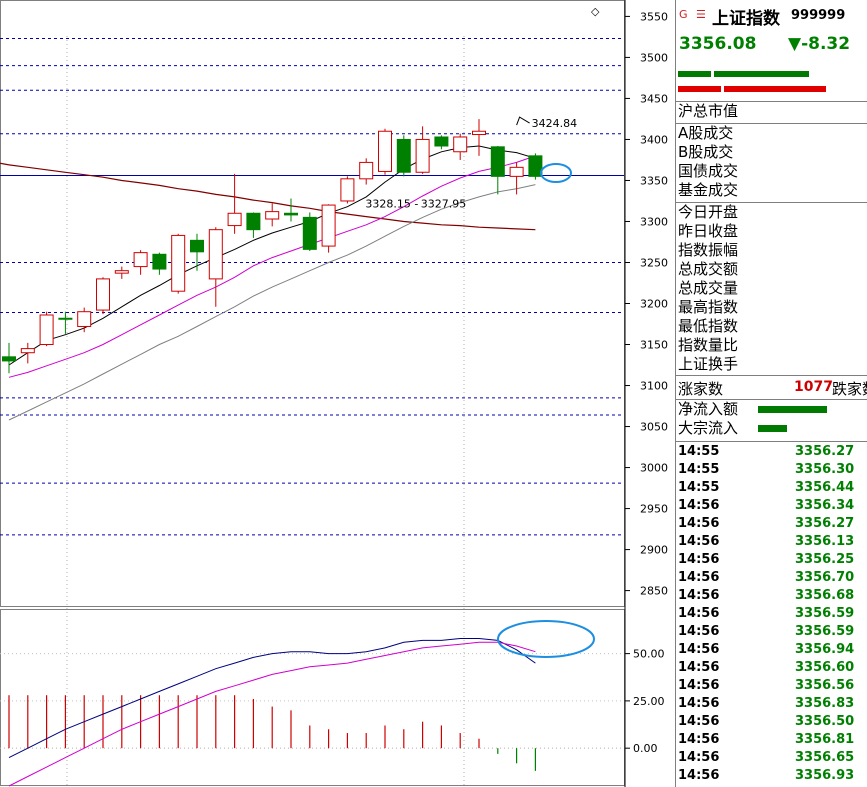  Describe the element at coordinates (332, 712) in the screenshot. I see `macd-pane: 0.00 25.00 50.00` at that location.